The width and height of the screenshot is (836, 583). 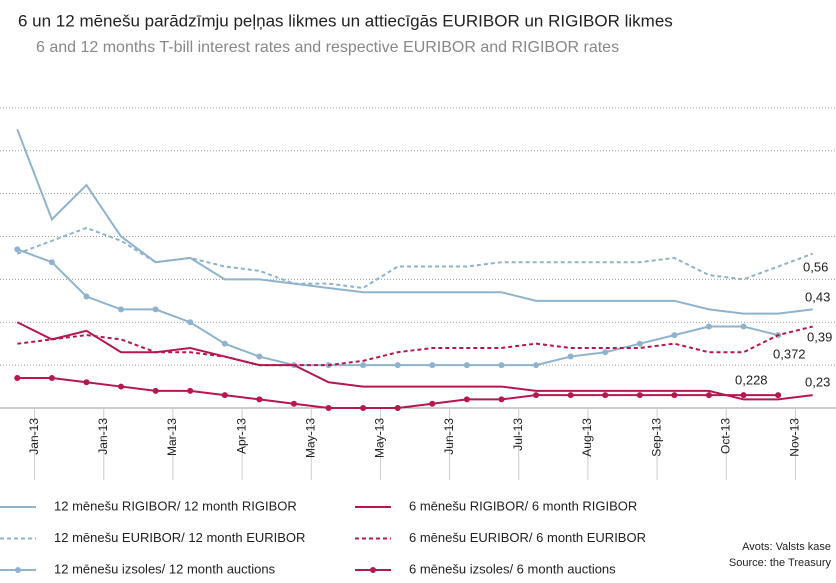 What do you see at coordinates (449, 436) in the screenshot?
I see `x-tick-label: Jun-13` at bounding box center [449, 436].